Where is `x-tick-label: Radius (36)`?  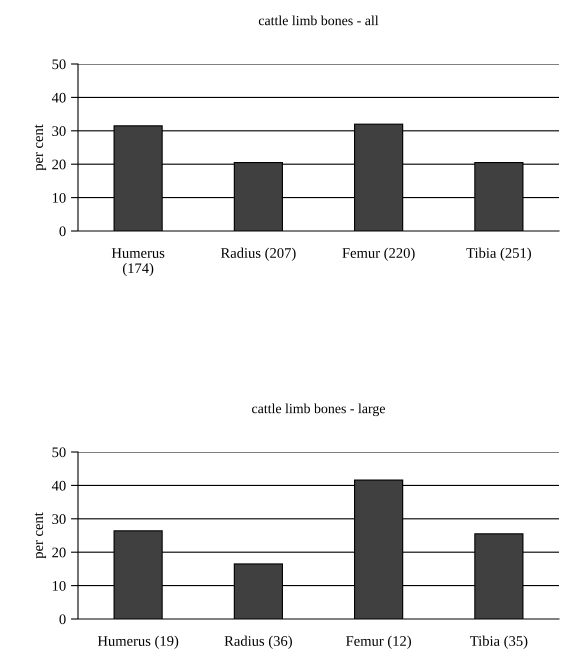
x-tick-label: Radius (36) is located at coordinates (258, 642).